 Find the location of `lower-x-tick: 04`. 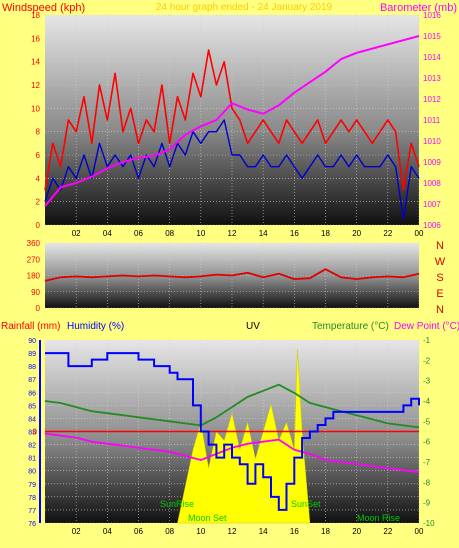

lower-x-tick: 04 is located at coordinates (107, 531).